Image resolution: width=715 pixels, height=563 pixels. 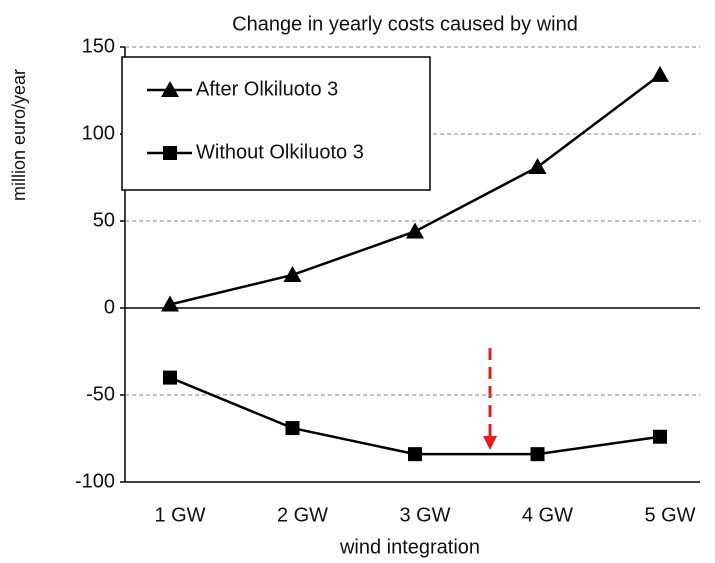 What do you see at coordinates (19, 135) in the screenshot?
I see `y-axis-label: million euro/year` at bounding box center [19, 135].